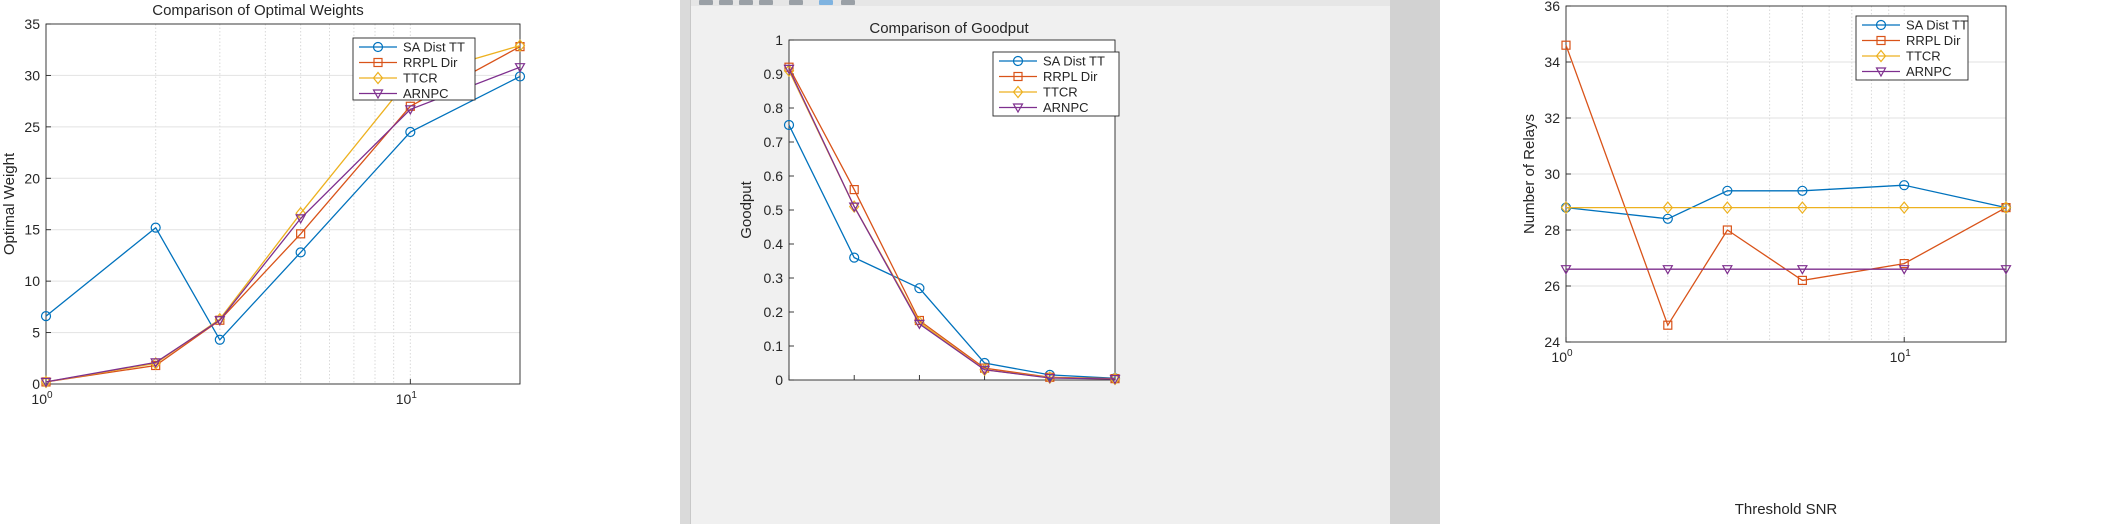 This screenshot has width=2118, height=524. Describe the element at coordinates (774, 278) in the screenshot. I see `y-tick-label: 0.3` at that location.